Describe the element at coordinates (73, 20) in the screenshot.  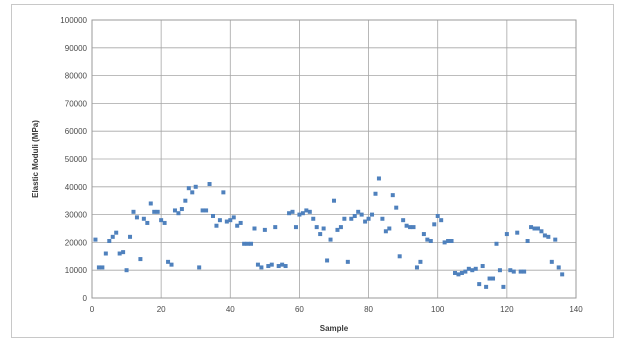
I see `y-tick-label: 100000` at that location.